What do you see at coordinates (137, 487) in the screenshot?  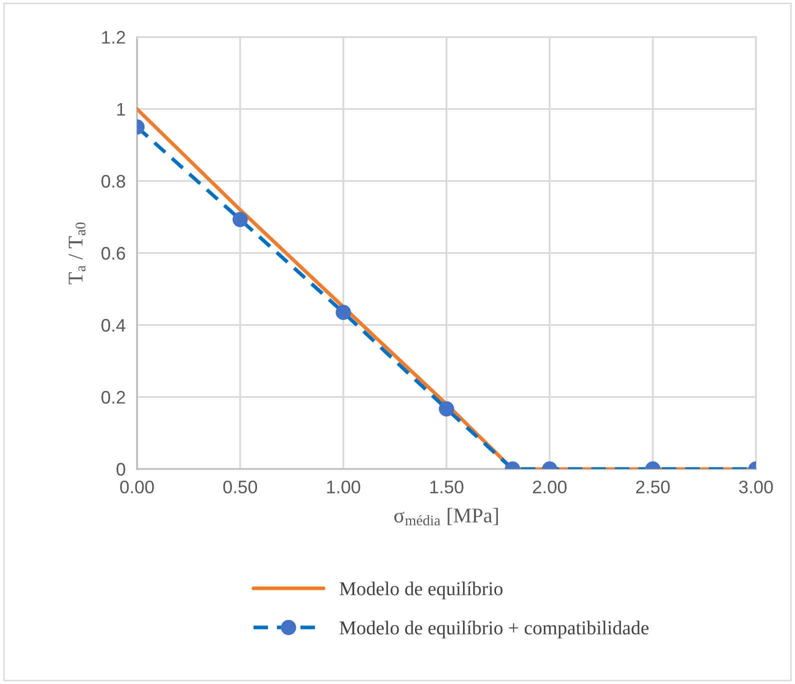 I see `x-tick-label: 0.00` at bounding box center [137, 487].